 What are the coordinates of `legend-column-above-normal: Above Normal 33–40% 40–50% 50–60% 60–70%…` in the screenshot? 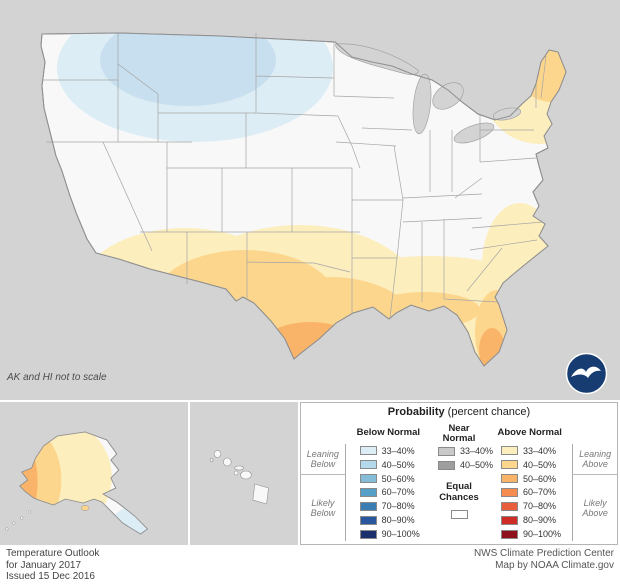 It's located at (529, 482).